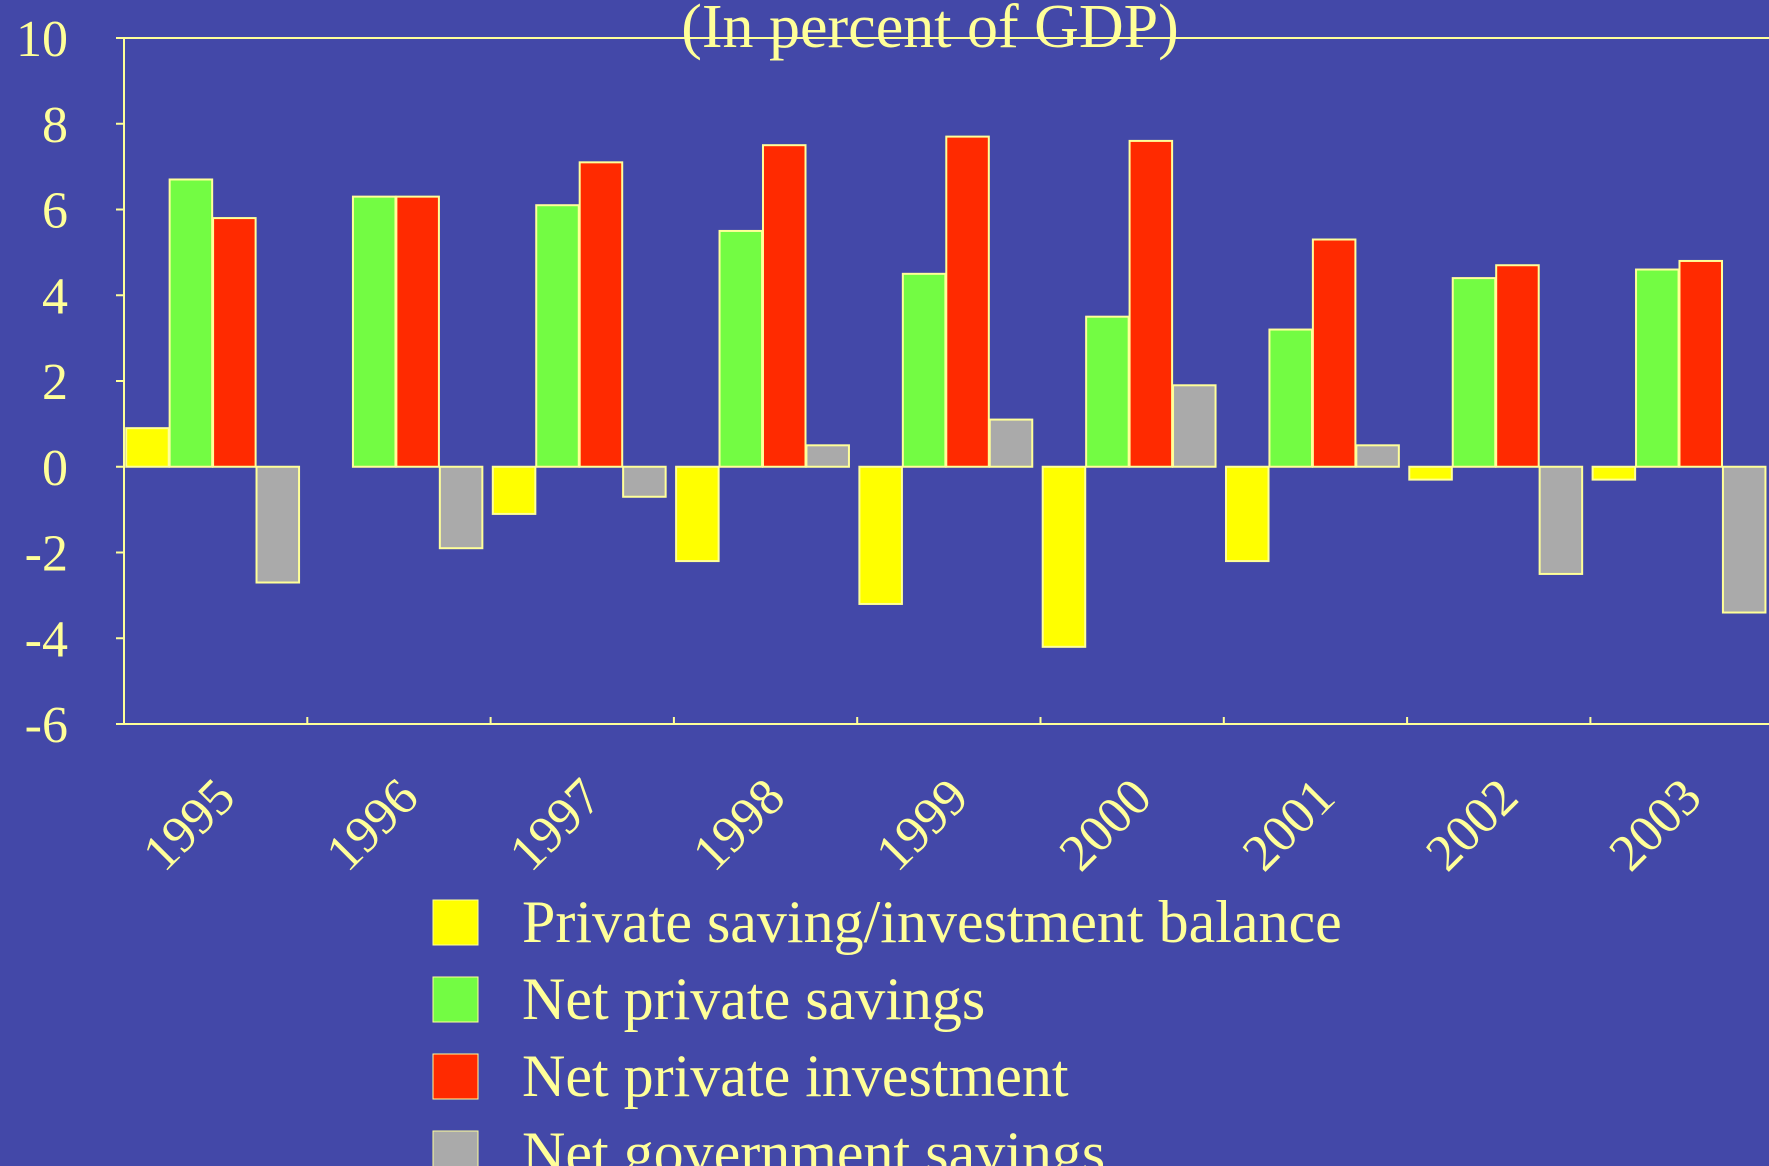 The image size is (1769, 1166). Describe the element at coordinates (813, 1143) in the screenshot. I see `legend-label: Net government savings` at that location.